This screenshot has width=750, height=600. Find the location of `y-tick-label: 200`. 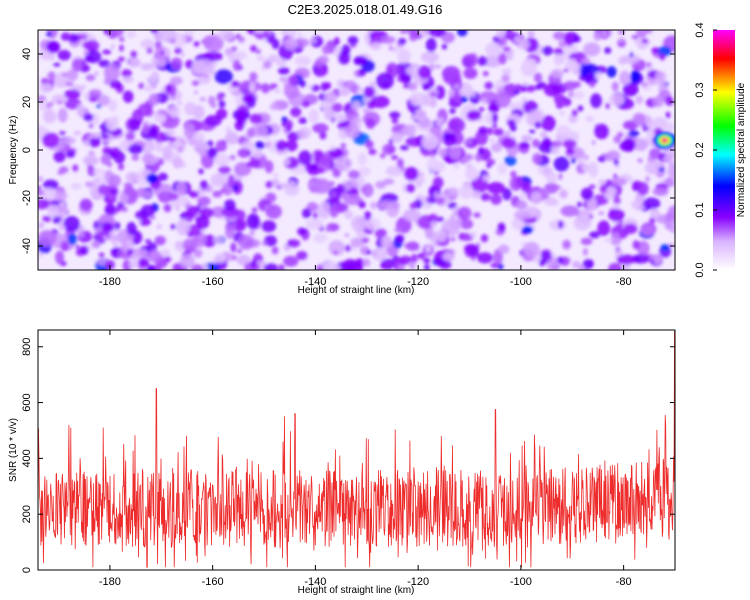

y-tick-label: 200 is located at coordinates (27, 514).